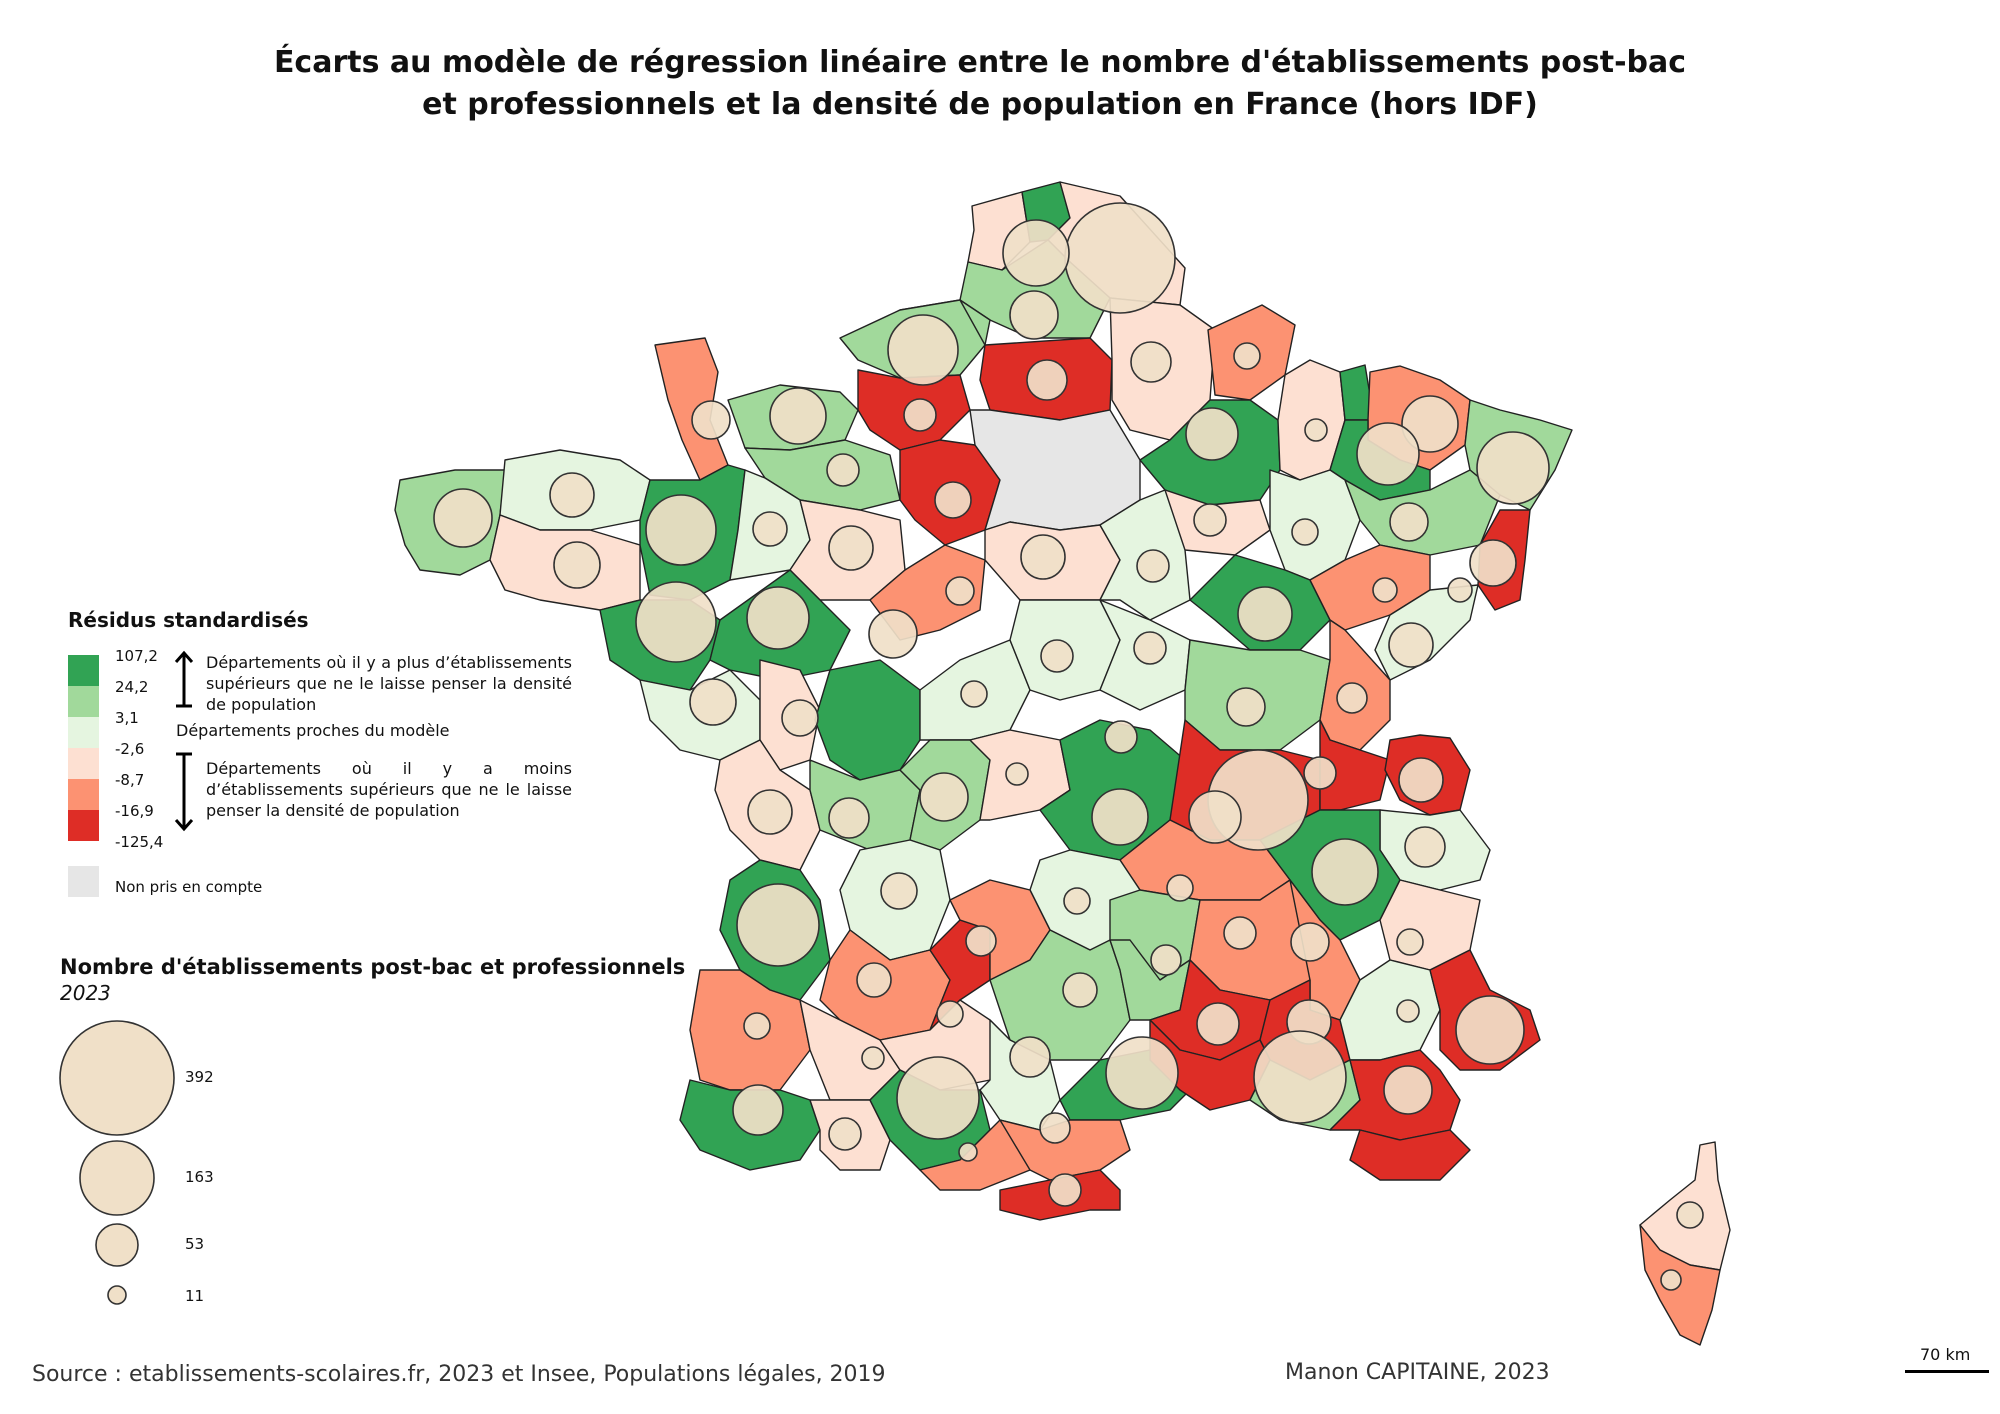  What do you see at coordinates (770, 812) in the screenshot?
I see `circle-charente-maritime` at bounding box center [770, 812].